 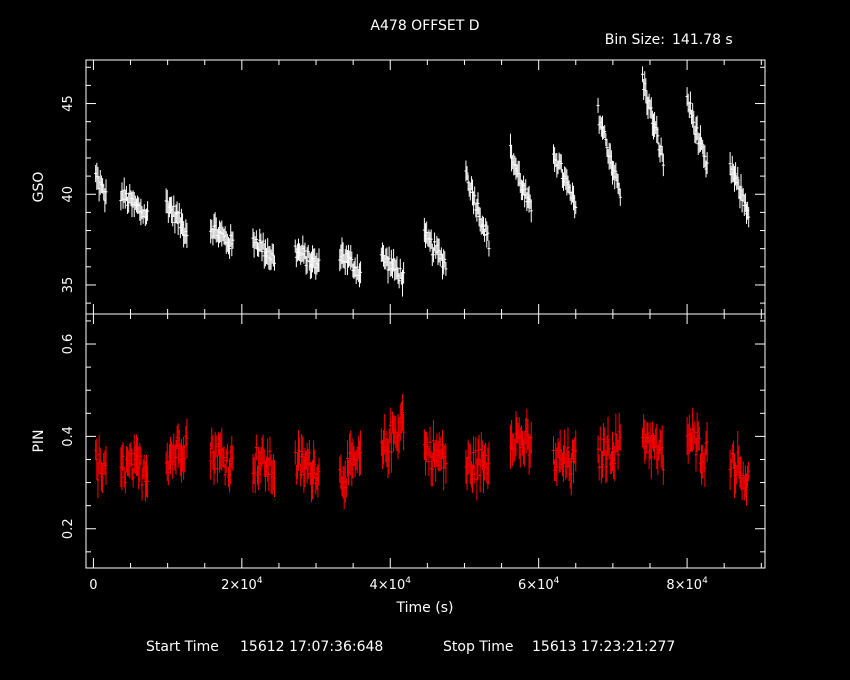 I want to click on gso-axis-label: GSO, so click(x=39, y=187).